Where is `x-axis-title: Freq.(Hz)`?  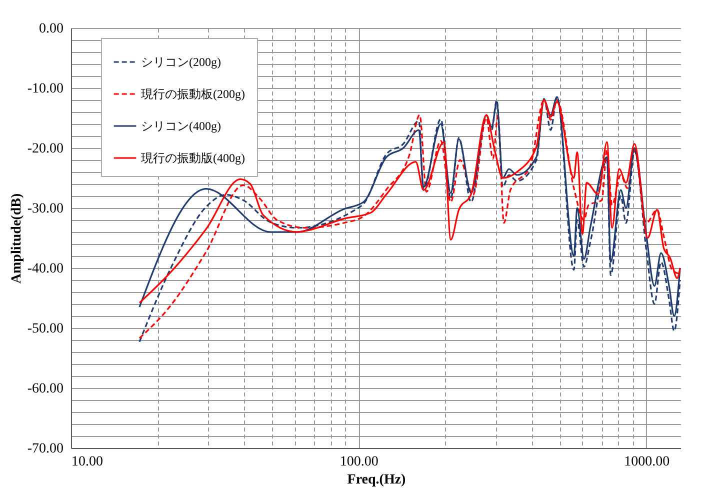 x-axis-title: Freq.(Hz) is located at coordinates (376, 480).